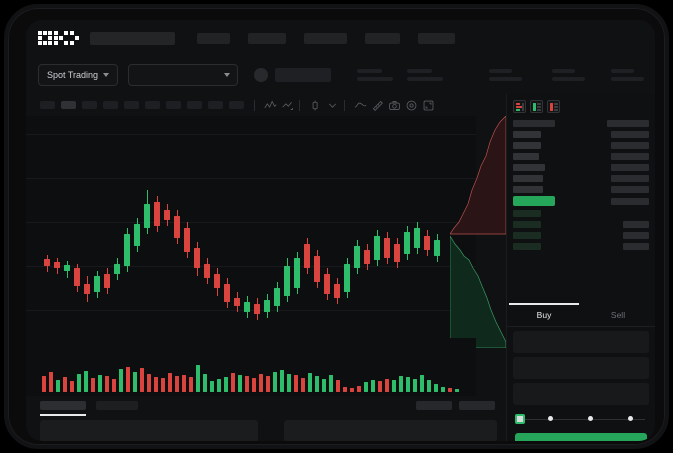  I want to click on tab-buy: Buy, so click(544, 314).